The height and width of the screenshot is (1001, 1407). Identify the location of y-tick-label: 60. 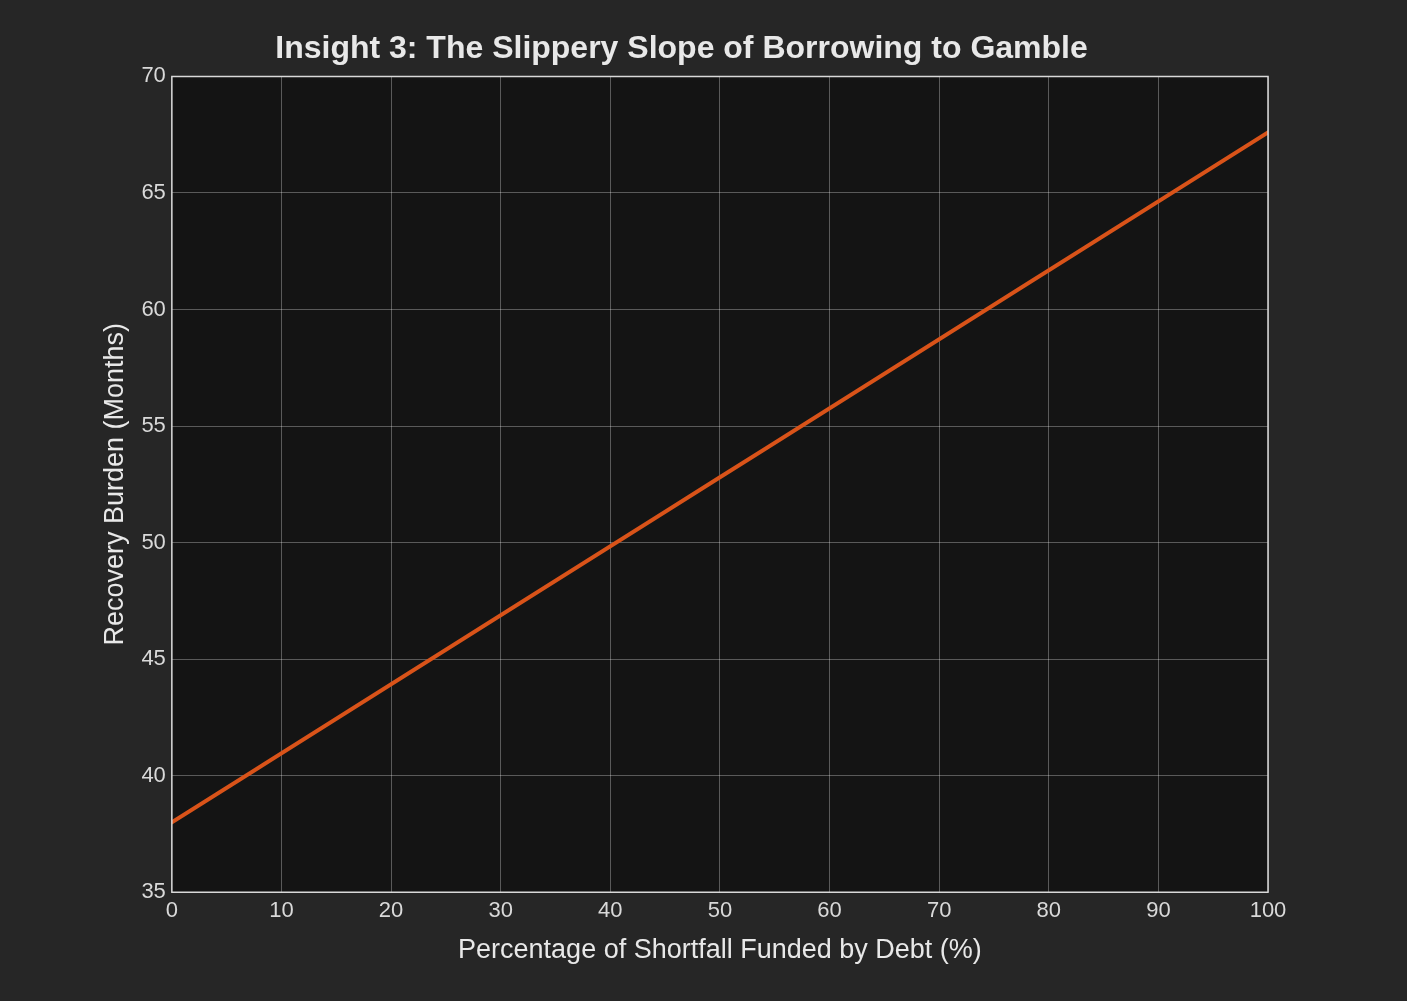
(153, 308).